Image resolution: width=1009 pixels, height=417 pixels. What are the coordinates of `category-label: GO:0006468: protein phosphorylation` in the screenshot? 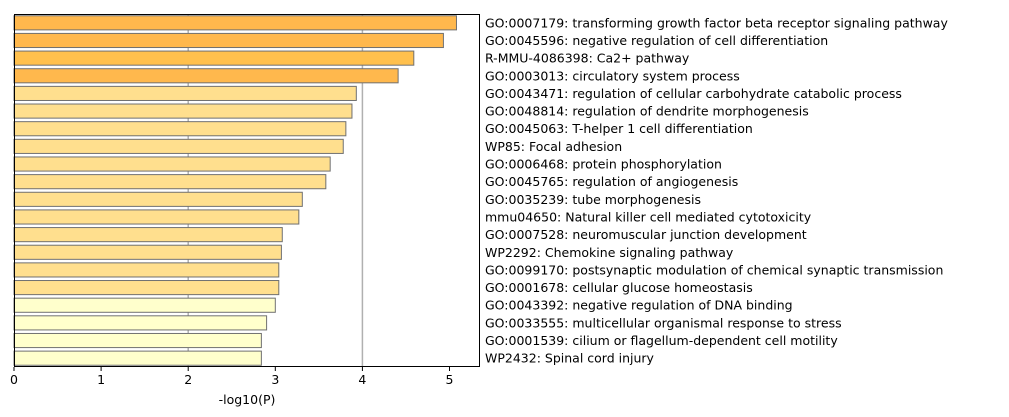 It's located at (603, 164).